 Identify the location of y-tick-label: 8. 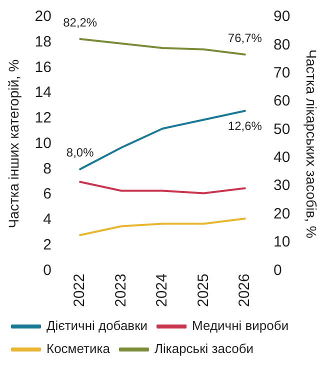
(47, 169).